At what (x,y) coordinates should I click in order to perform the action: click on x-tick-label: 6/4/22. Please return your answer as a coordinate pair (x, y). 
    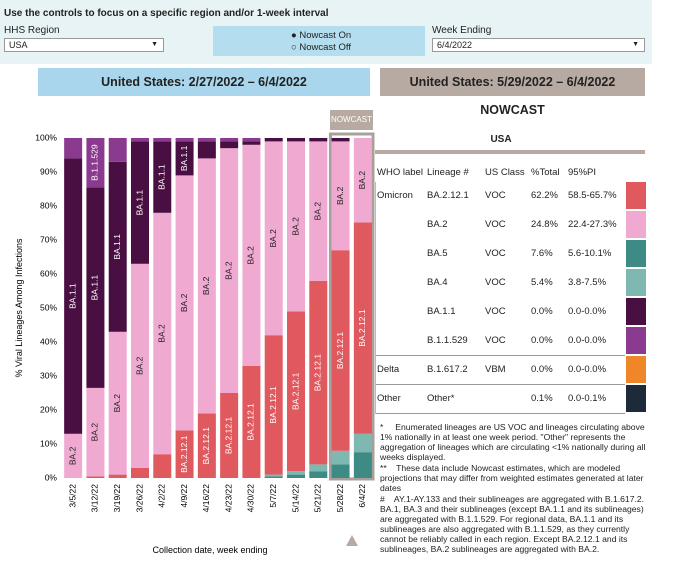
    Looking at the image, I should click on (362, 496).